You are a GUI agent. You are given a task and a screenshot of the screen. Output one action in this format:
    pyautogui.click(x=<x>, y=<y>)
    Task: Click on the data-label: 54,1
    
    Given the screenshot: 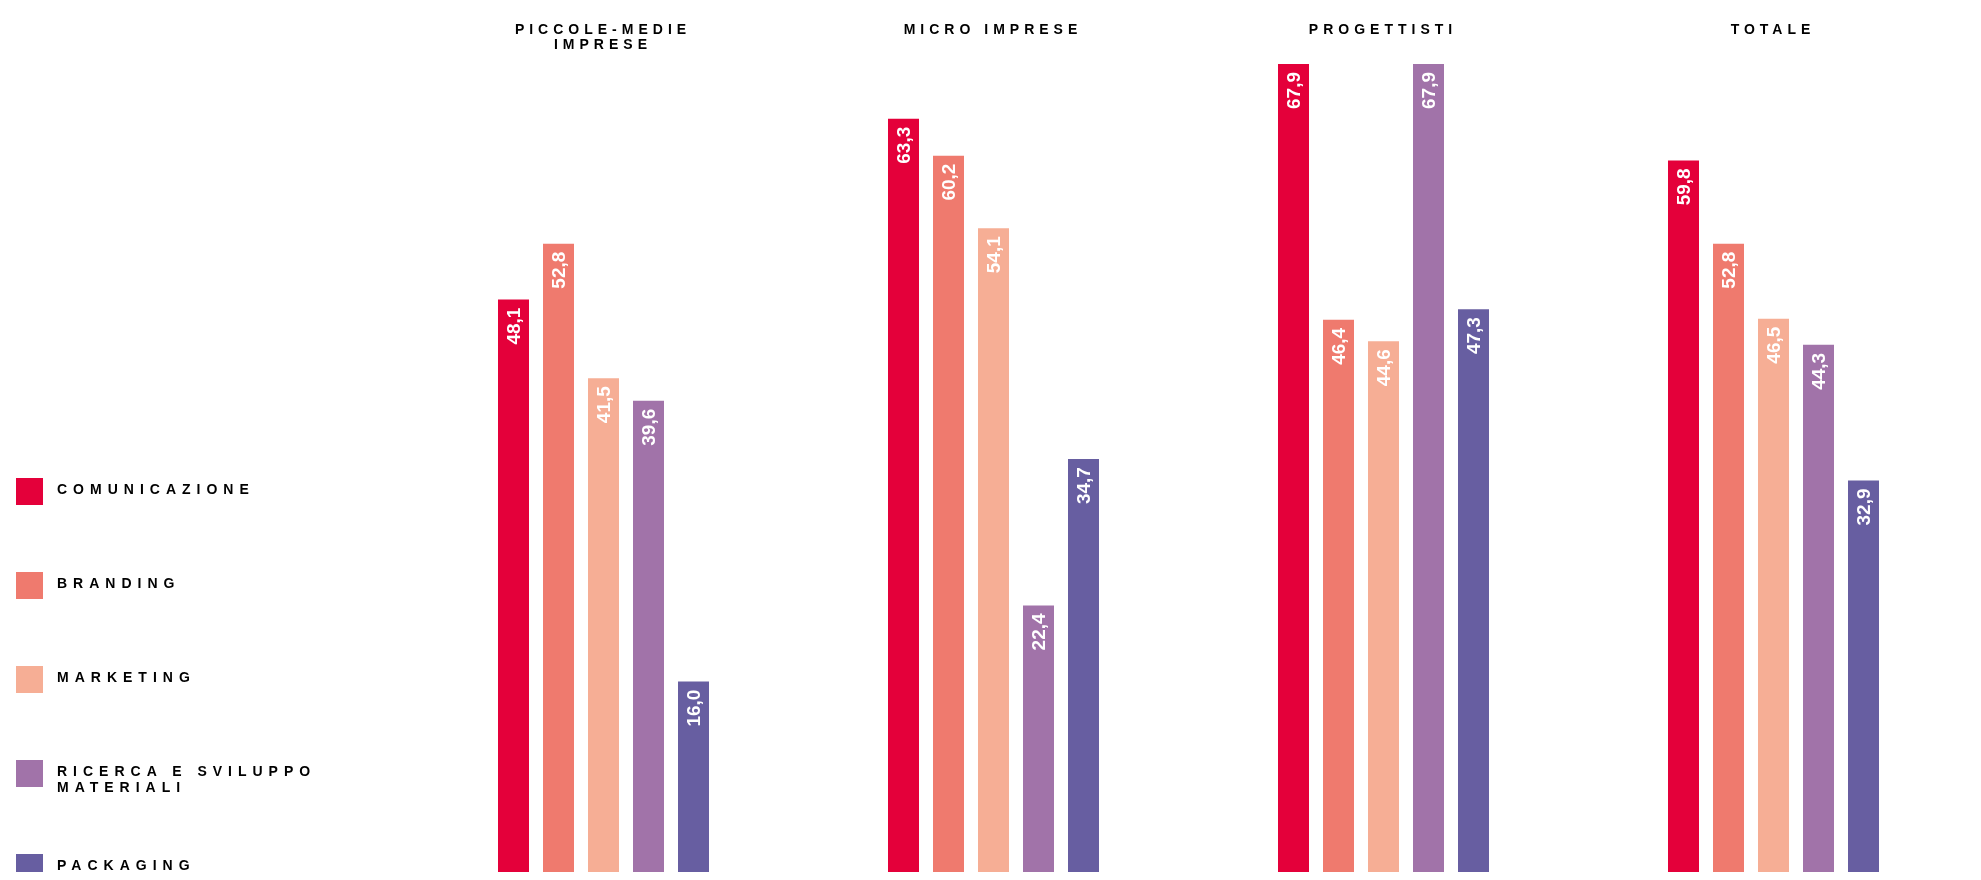 What is the action you would take?
    pyautogui.click(x=993, y=254)
    